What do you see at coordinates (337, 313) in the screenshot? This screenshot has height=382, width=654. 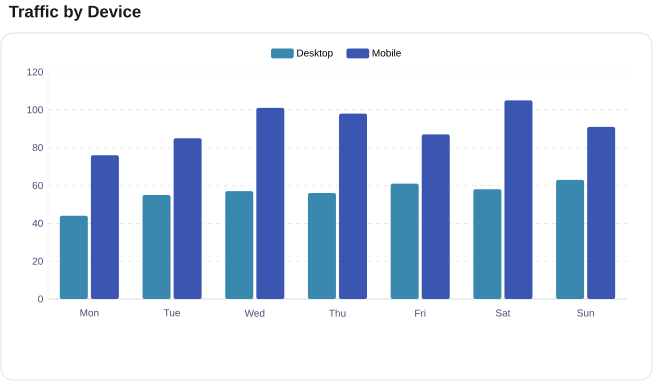 I see `x-tick-label: Thu` at bounding box center [337, 313].